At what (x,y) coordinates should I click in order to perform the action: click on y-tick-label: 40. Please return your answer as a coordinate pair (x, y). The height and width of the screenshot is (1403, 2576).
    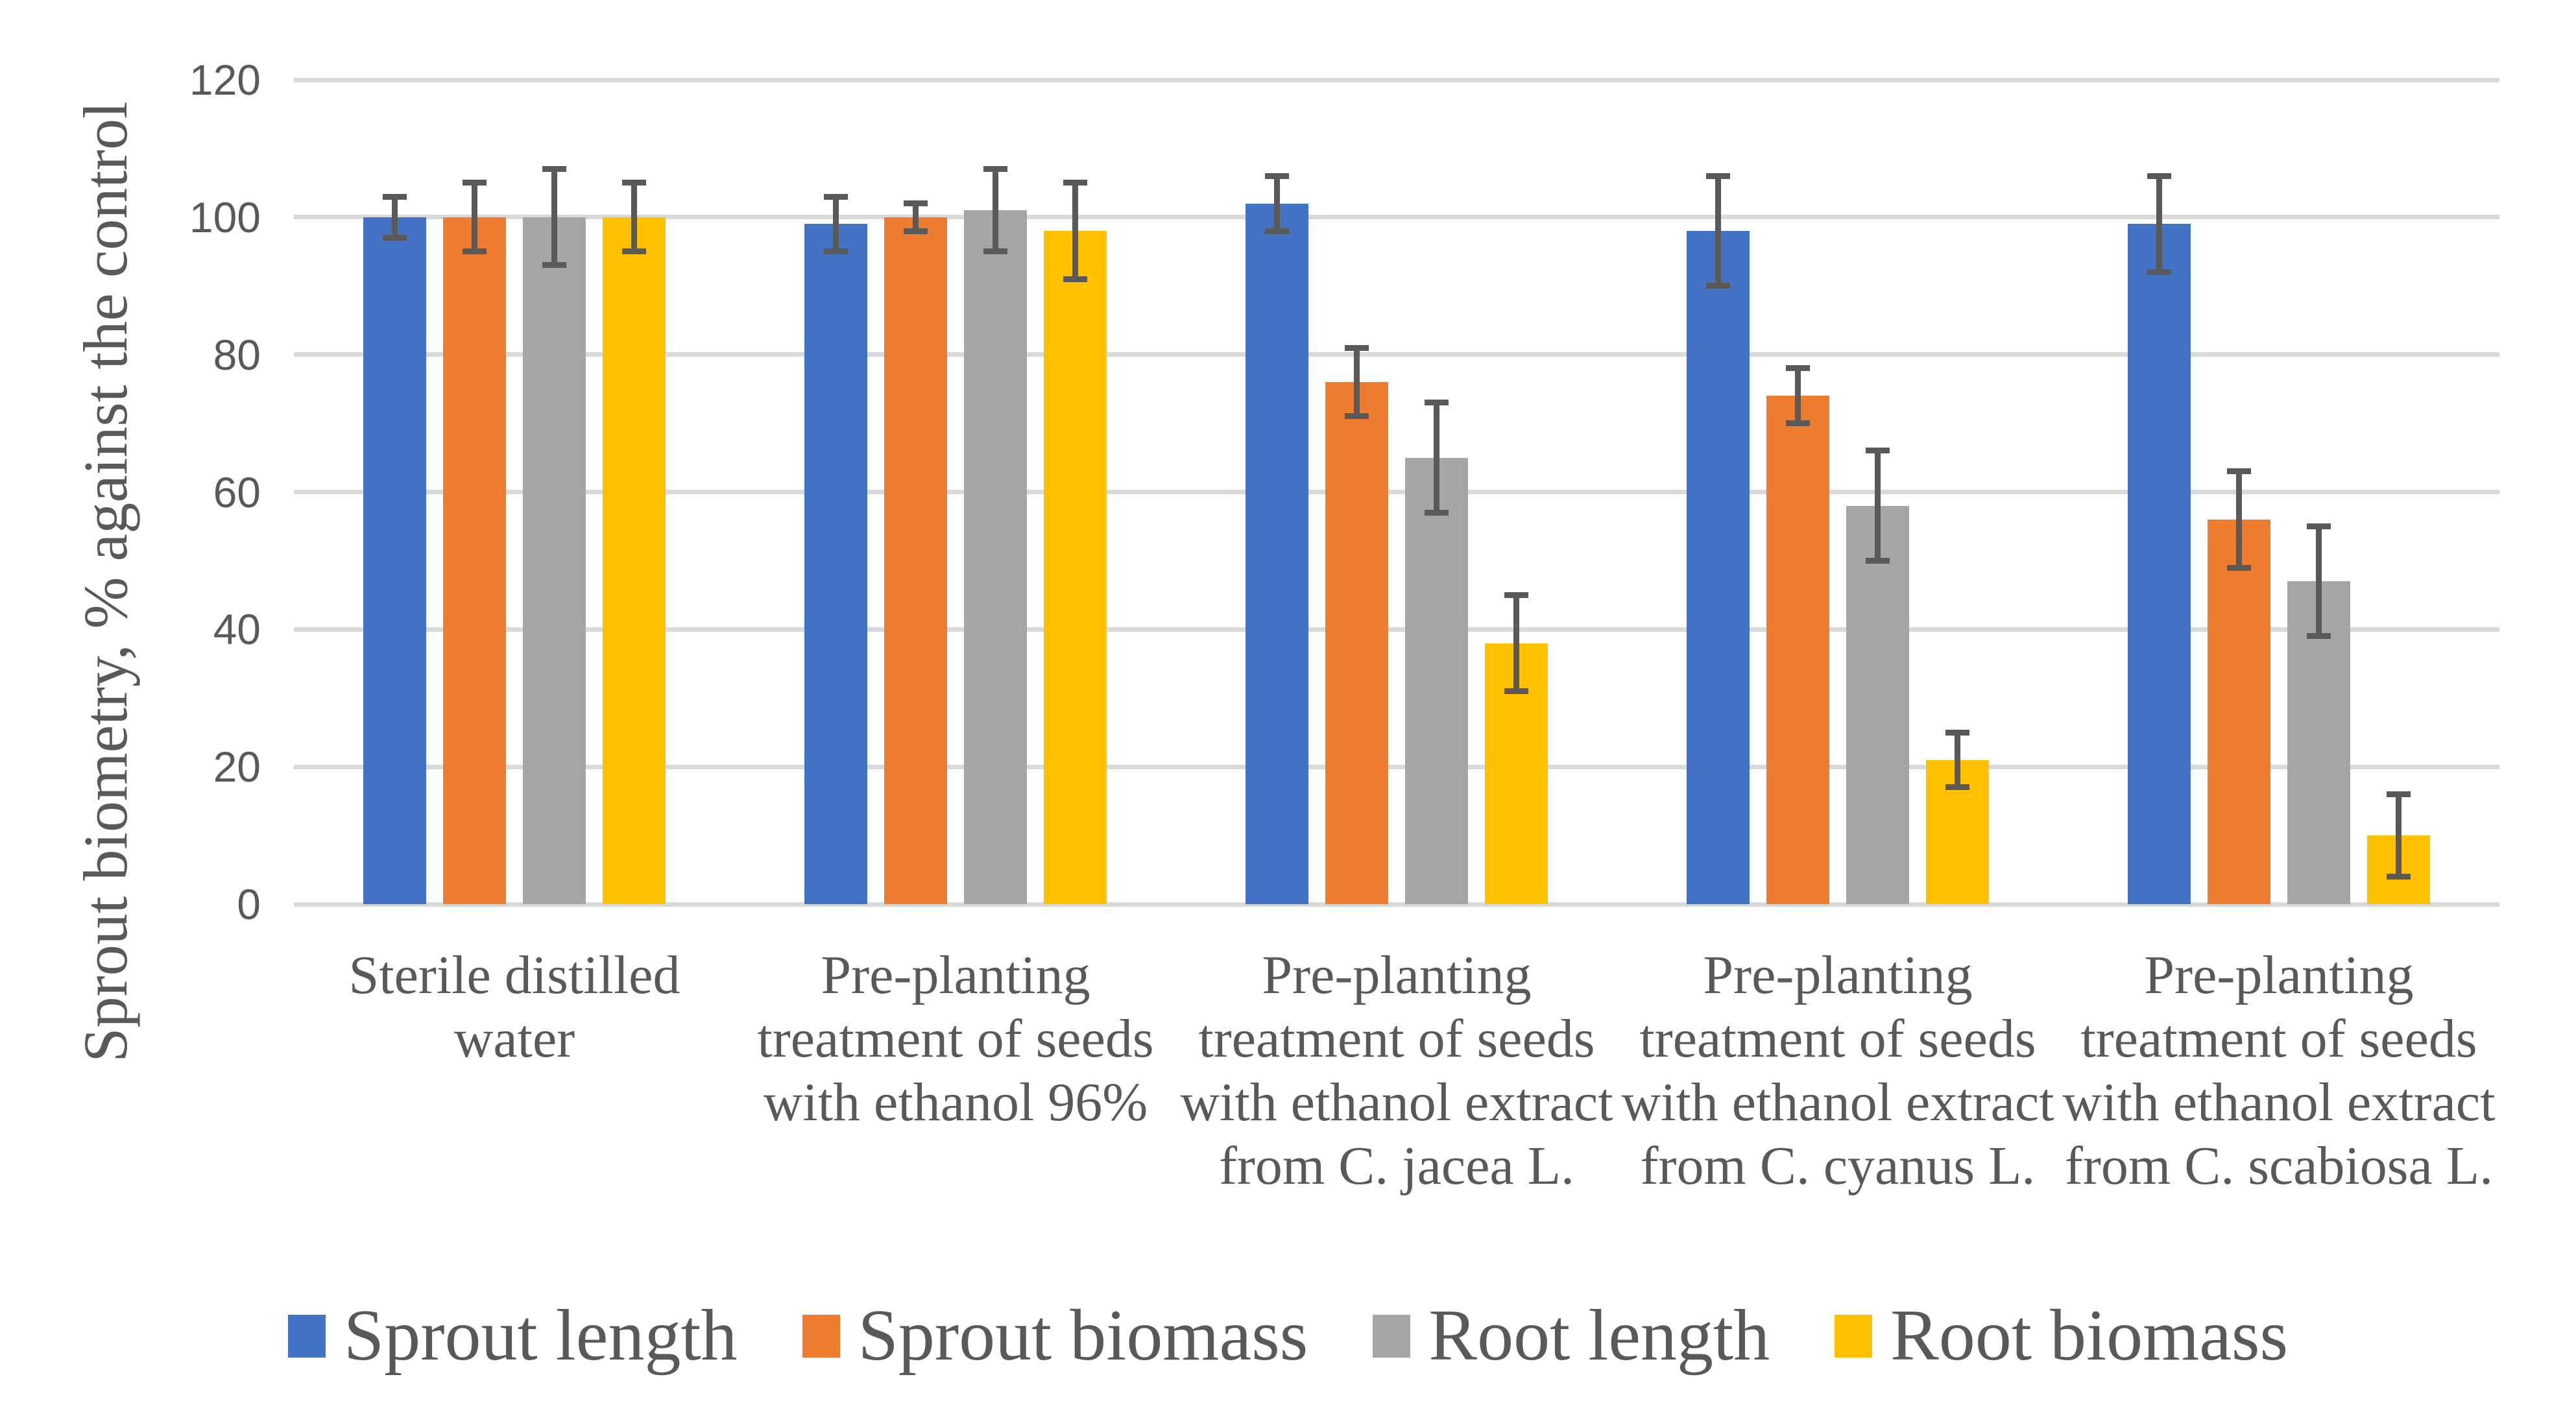
    Looking at the image, I should click on (237, 629).